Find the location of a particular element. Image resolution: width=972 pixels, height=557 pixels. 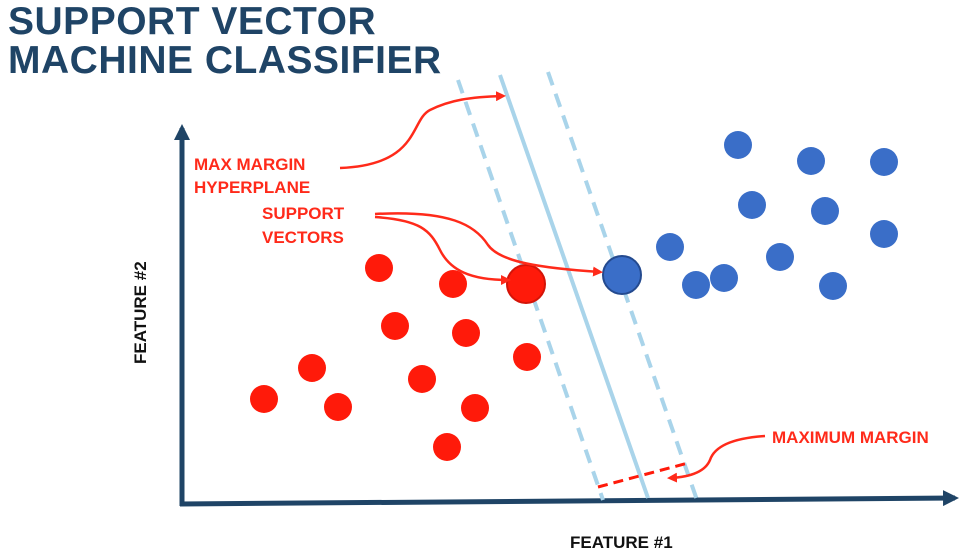

hyperplane-line is located at coordinates (574, 286).